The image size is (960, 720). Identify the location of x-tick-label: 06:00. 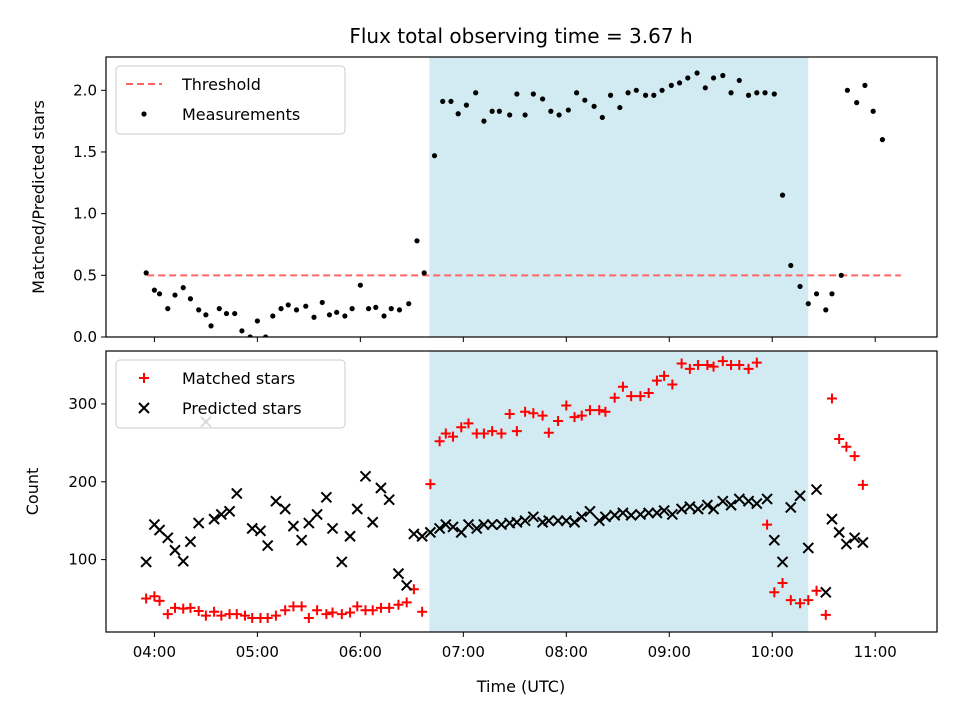
(360, 652).